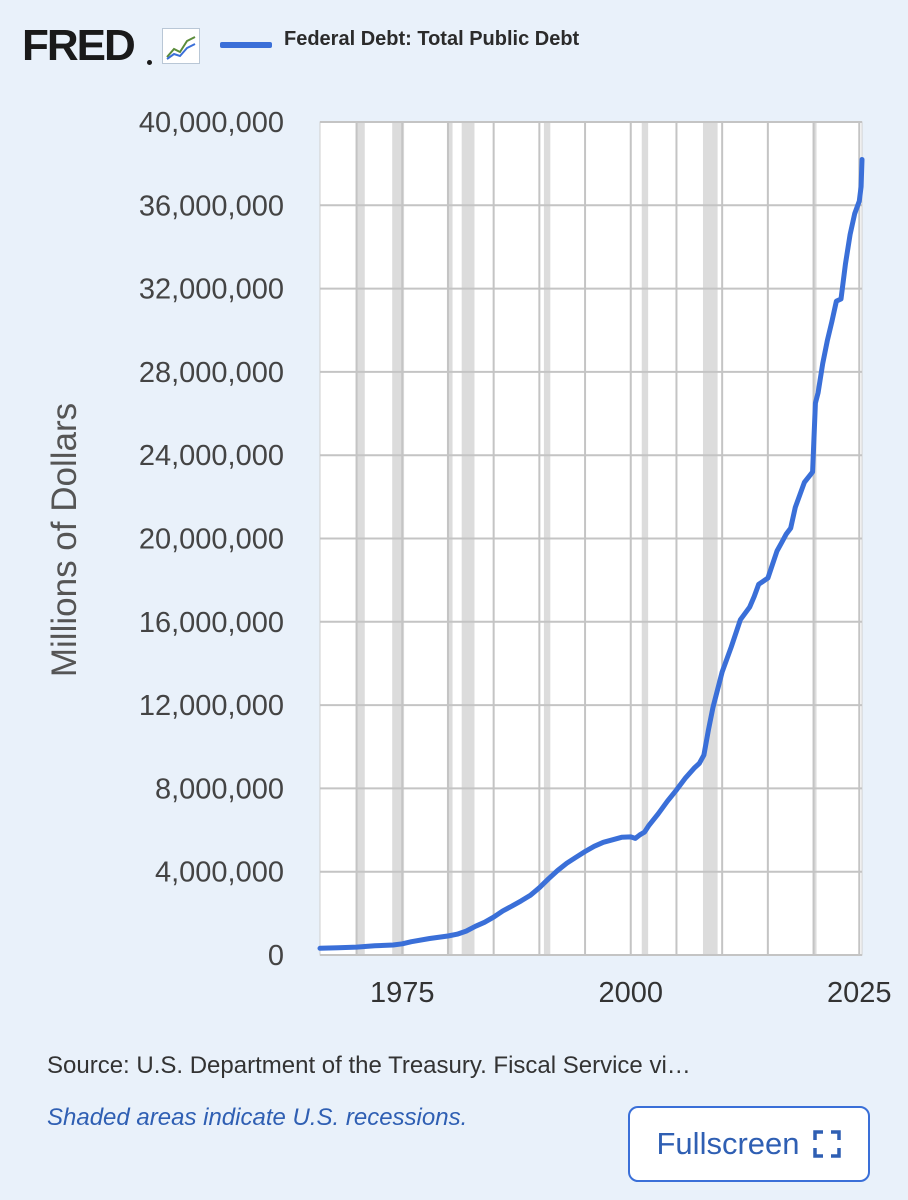 This screenshot has width=908, height=1200. I want to click on recession-note: Shaded areas indicate U.S. recessions., so click(257, 1117).